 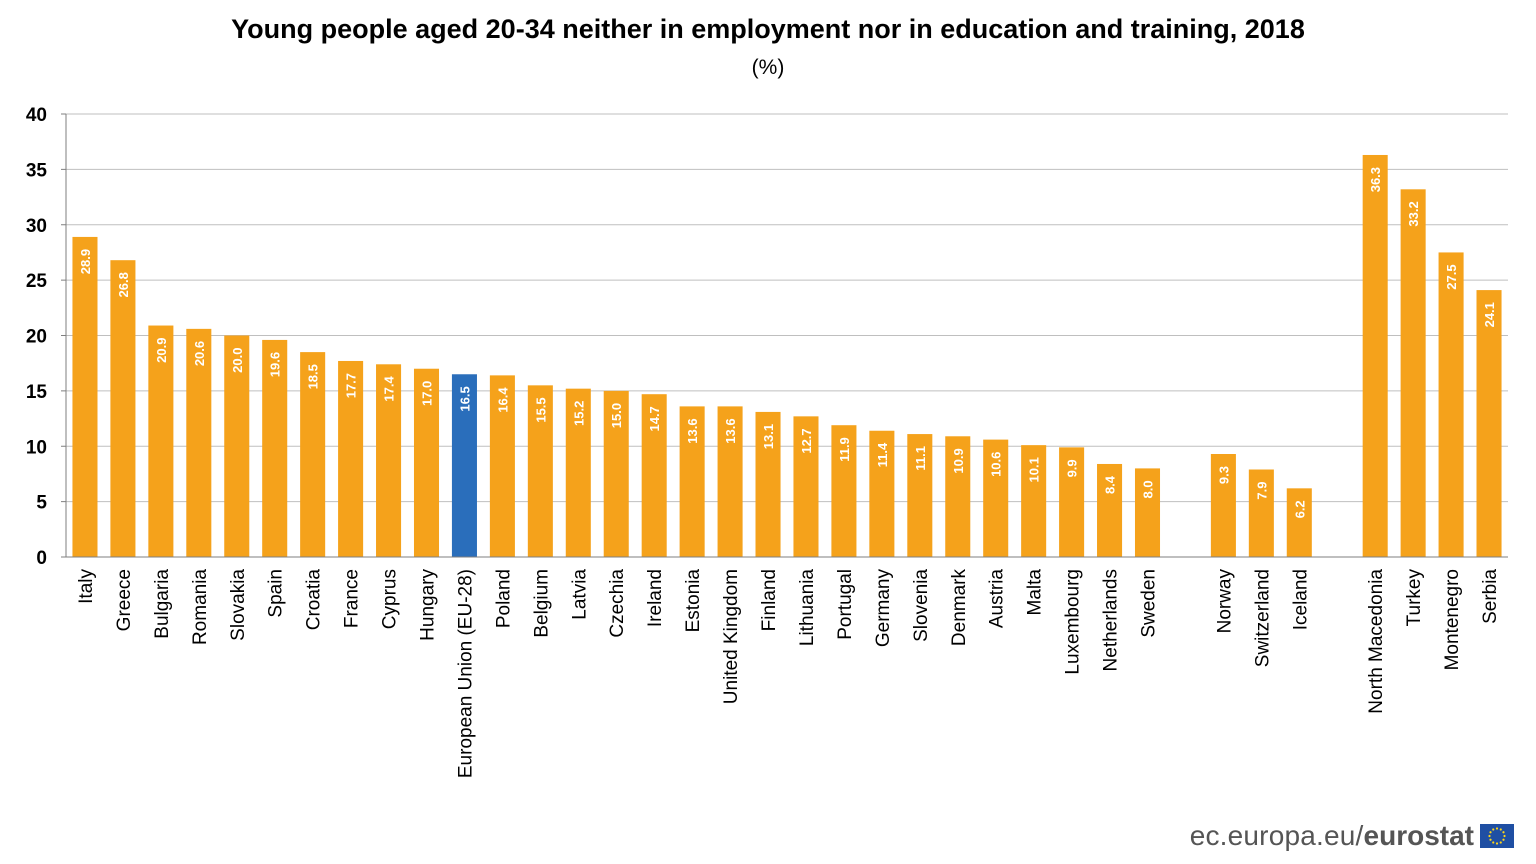 What do you see at coordinates (37, 392) in the screenshot?
I see `y-tick-label: 15` at bounding box center [37, 392].